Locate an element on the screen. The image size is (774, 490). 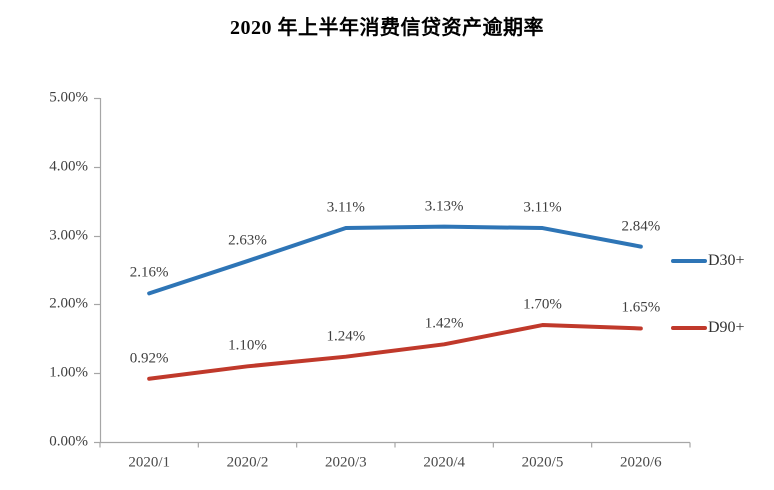
legend-item-d90: D90+ is located at coordinates (708, 328).